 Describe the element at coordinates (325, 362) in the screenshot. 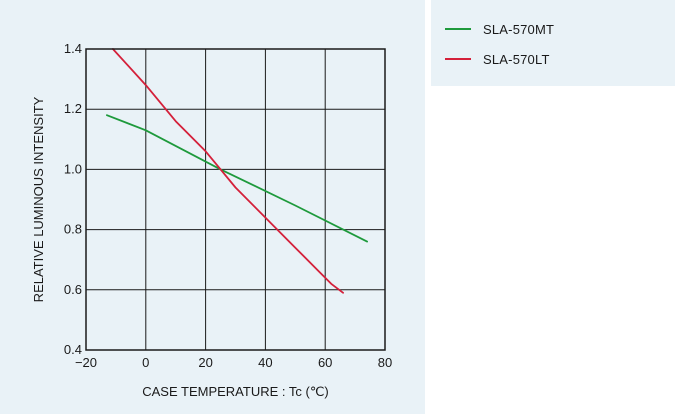

I see `x-tick-label: 60` at that location.